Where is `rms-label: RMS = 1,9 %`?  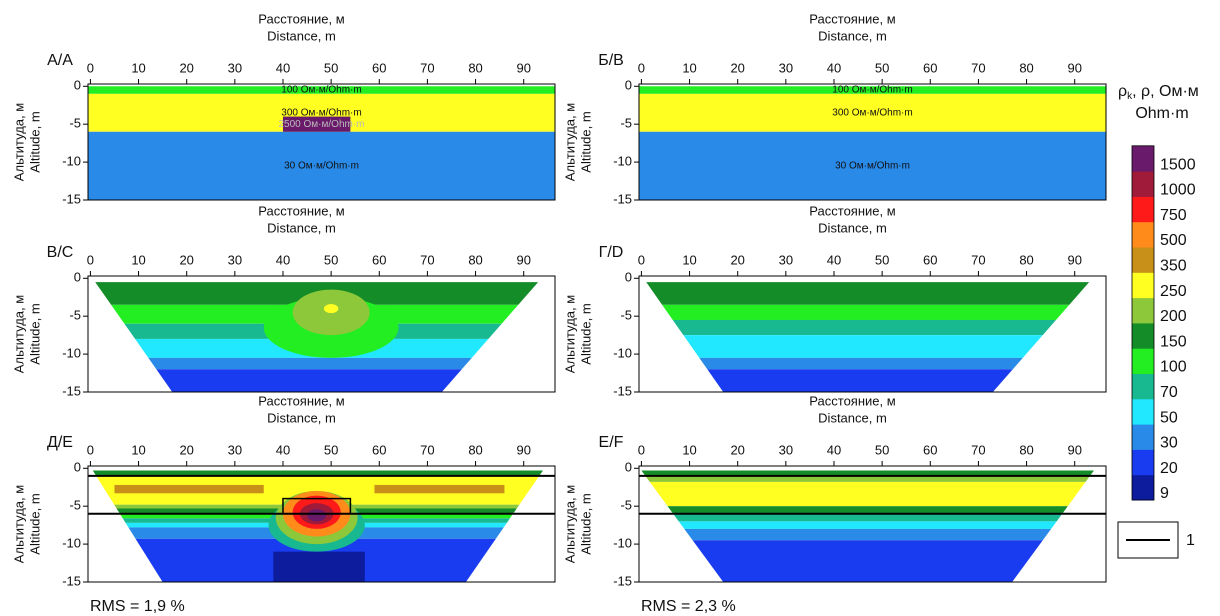 rms-label: RMS = 1,9 % is located at coordinates (137, 606).